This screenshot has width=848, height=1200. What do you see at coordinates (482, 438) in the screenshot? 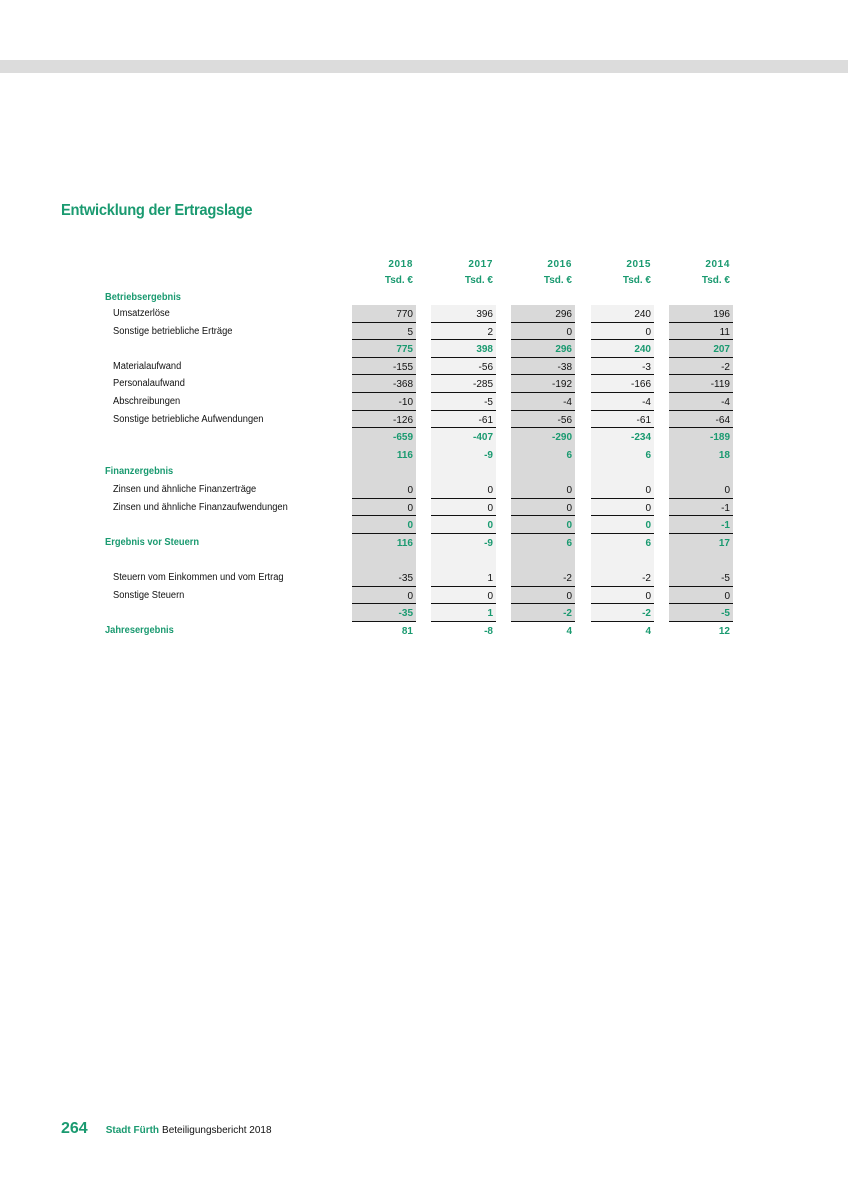
I see `cell-value: -407` at bounding box center [482, 438].